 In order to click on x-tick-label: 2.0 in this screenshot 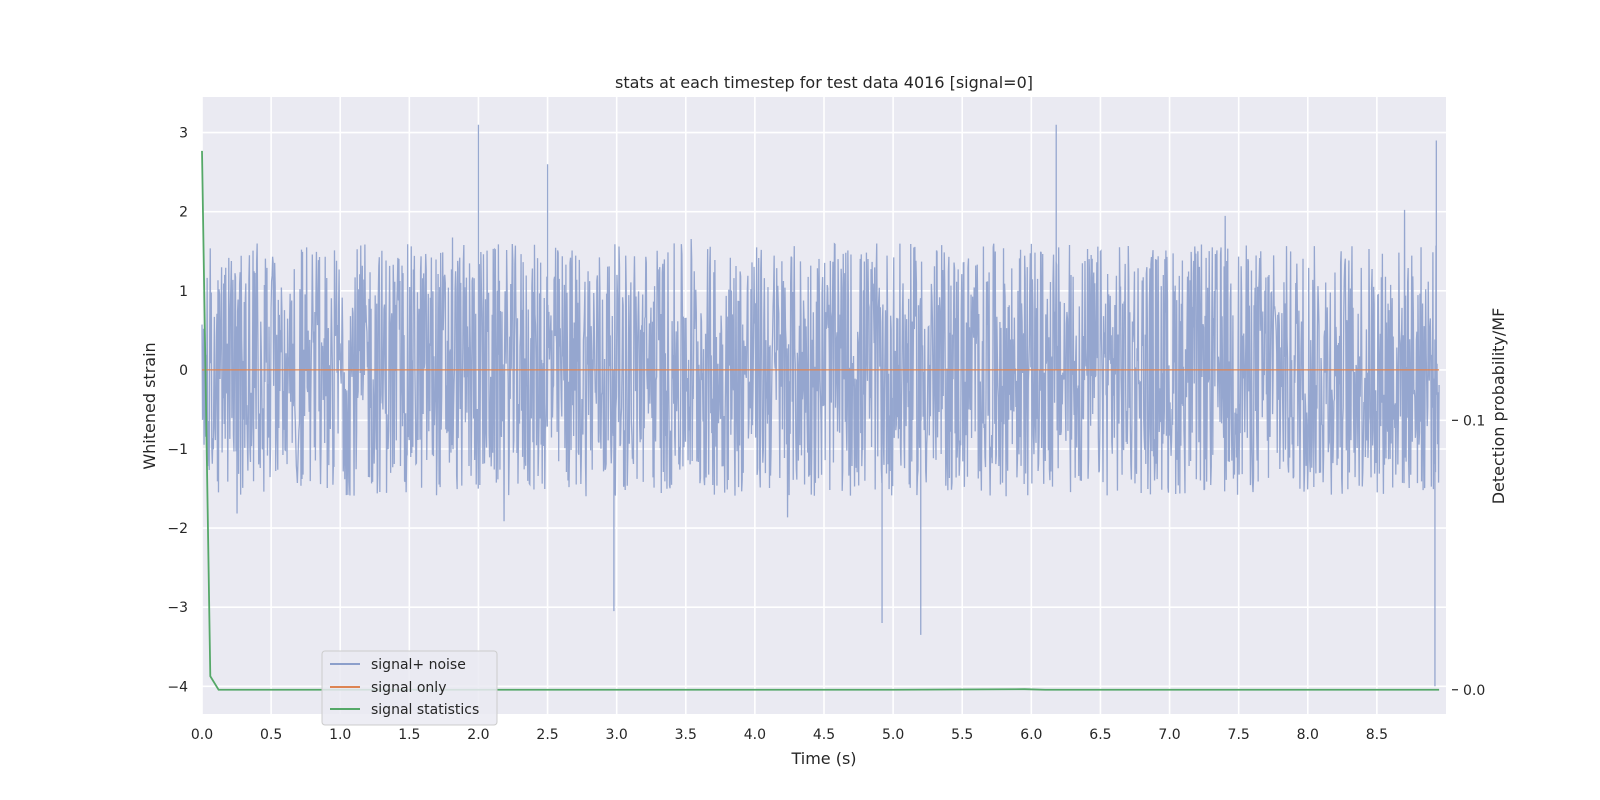, I will do `click(478, 735)`.